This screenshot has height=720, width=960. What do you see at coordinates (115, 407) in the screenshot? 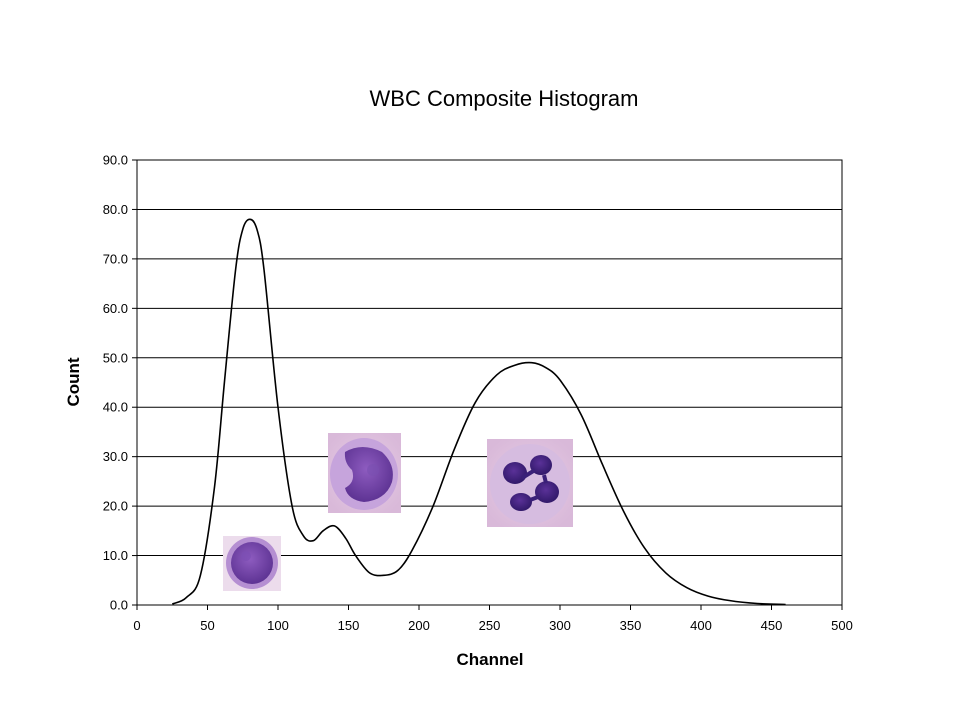
I see `y-tick-label-4: 40.0` at bounding box center [115, 407].